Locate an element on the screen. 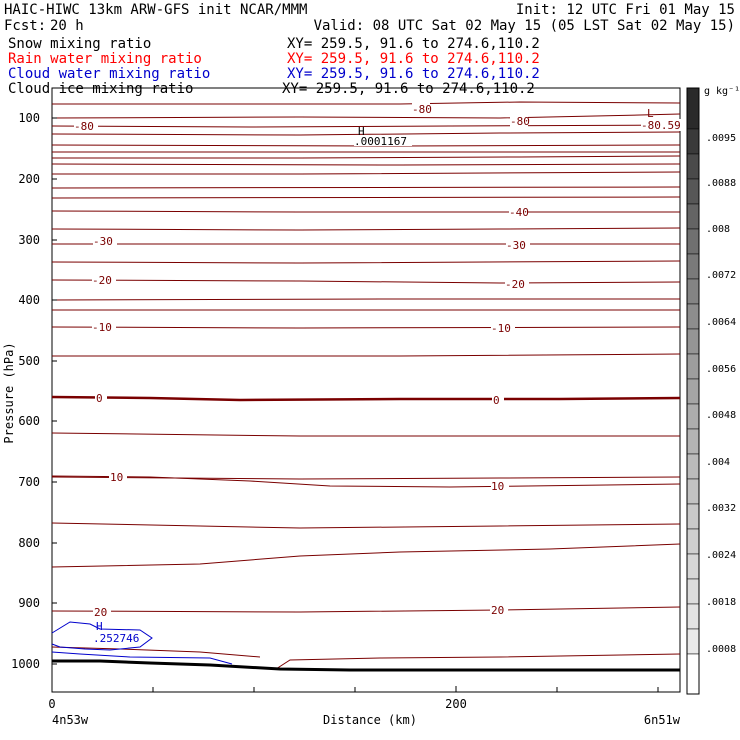 Image resolution: width=740 pixels, height=740 pixels. colorbar-label: .0072 is located at coordinates (721, 275).